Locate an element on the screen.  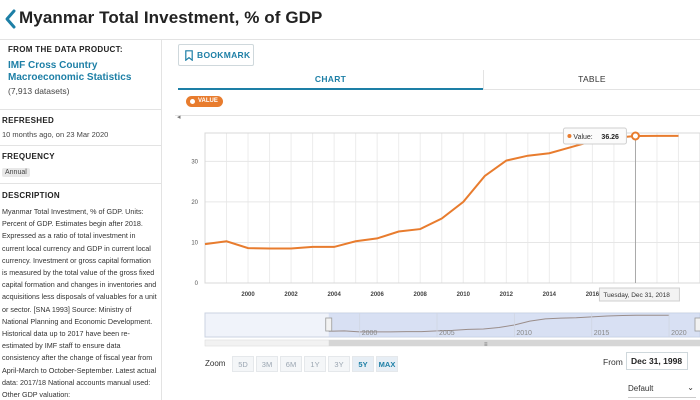
bookmark-button: BOOKMARK is located at coordinates (216, 55).